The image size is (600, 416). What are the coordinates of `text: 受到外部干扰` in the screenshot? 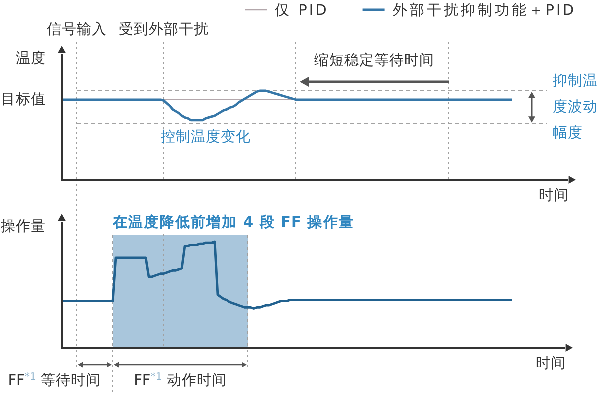 It's located at (164, 29).